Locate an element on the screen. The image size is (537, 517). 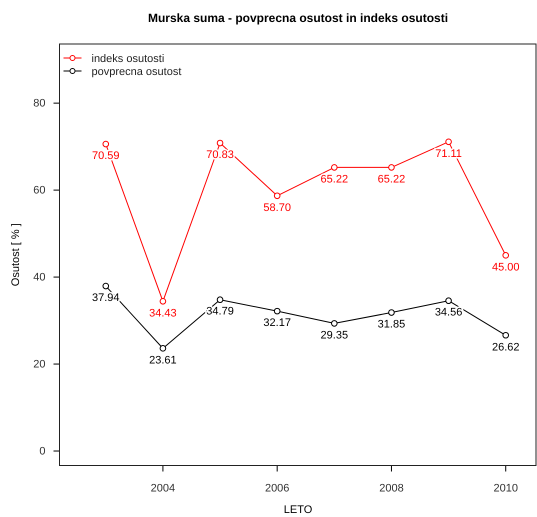
legend-label: indeks osutosti is located at coordinates (128, 59).